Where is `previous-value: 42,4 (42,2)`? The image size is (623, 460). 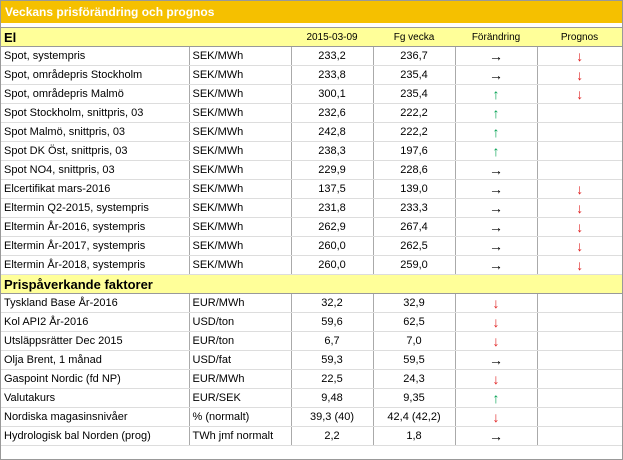
previous-value: 42,4 (42,2) is located at coordinates (414, 417).